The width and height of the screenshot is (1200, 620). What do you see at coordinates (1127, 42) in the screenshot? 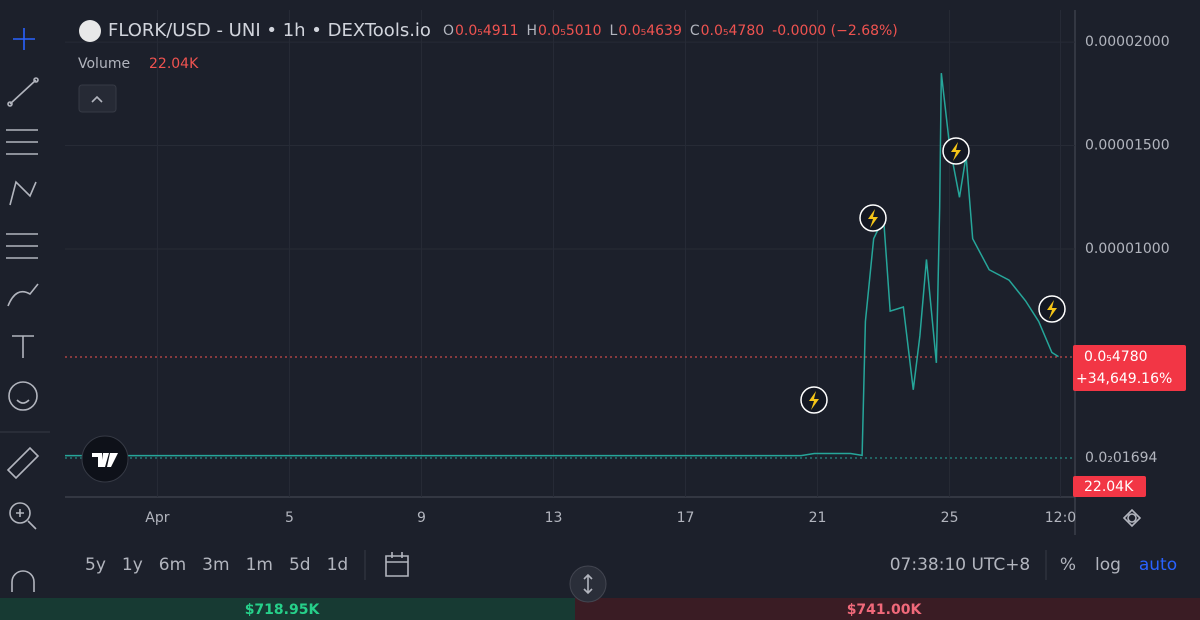
I see `y-tick-label: 0.00002000` at bounding box center [1127, 42].